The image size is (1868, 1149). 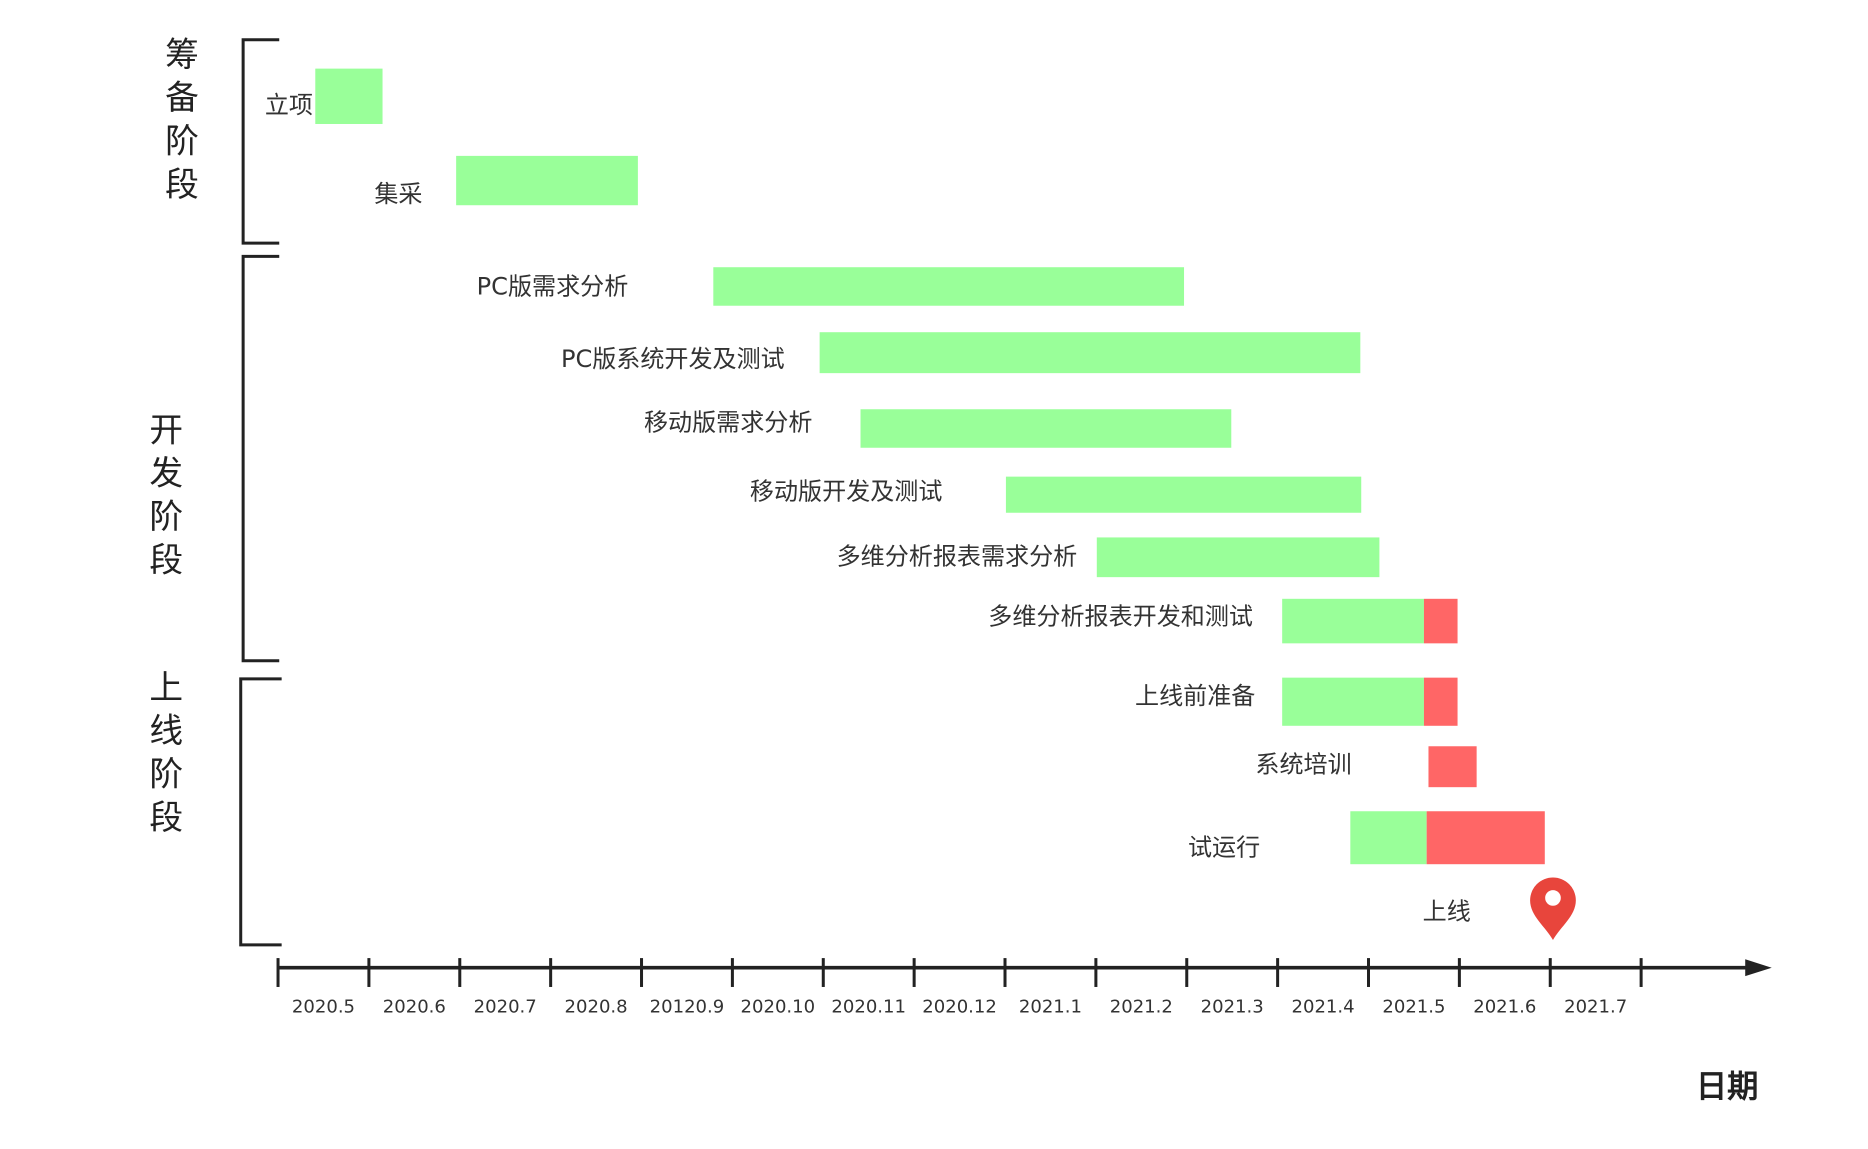 I want to click on task-label: PC版需求分析, so click(x=553, y=287).